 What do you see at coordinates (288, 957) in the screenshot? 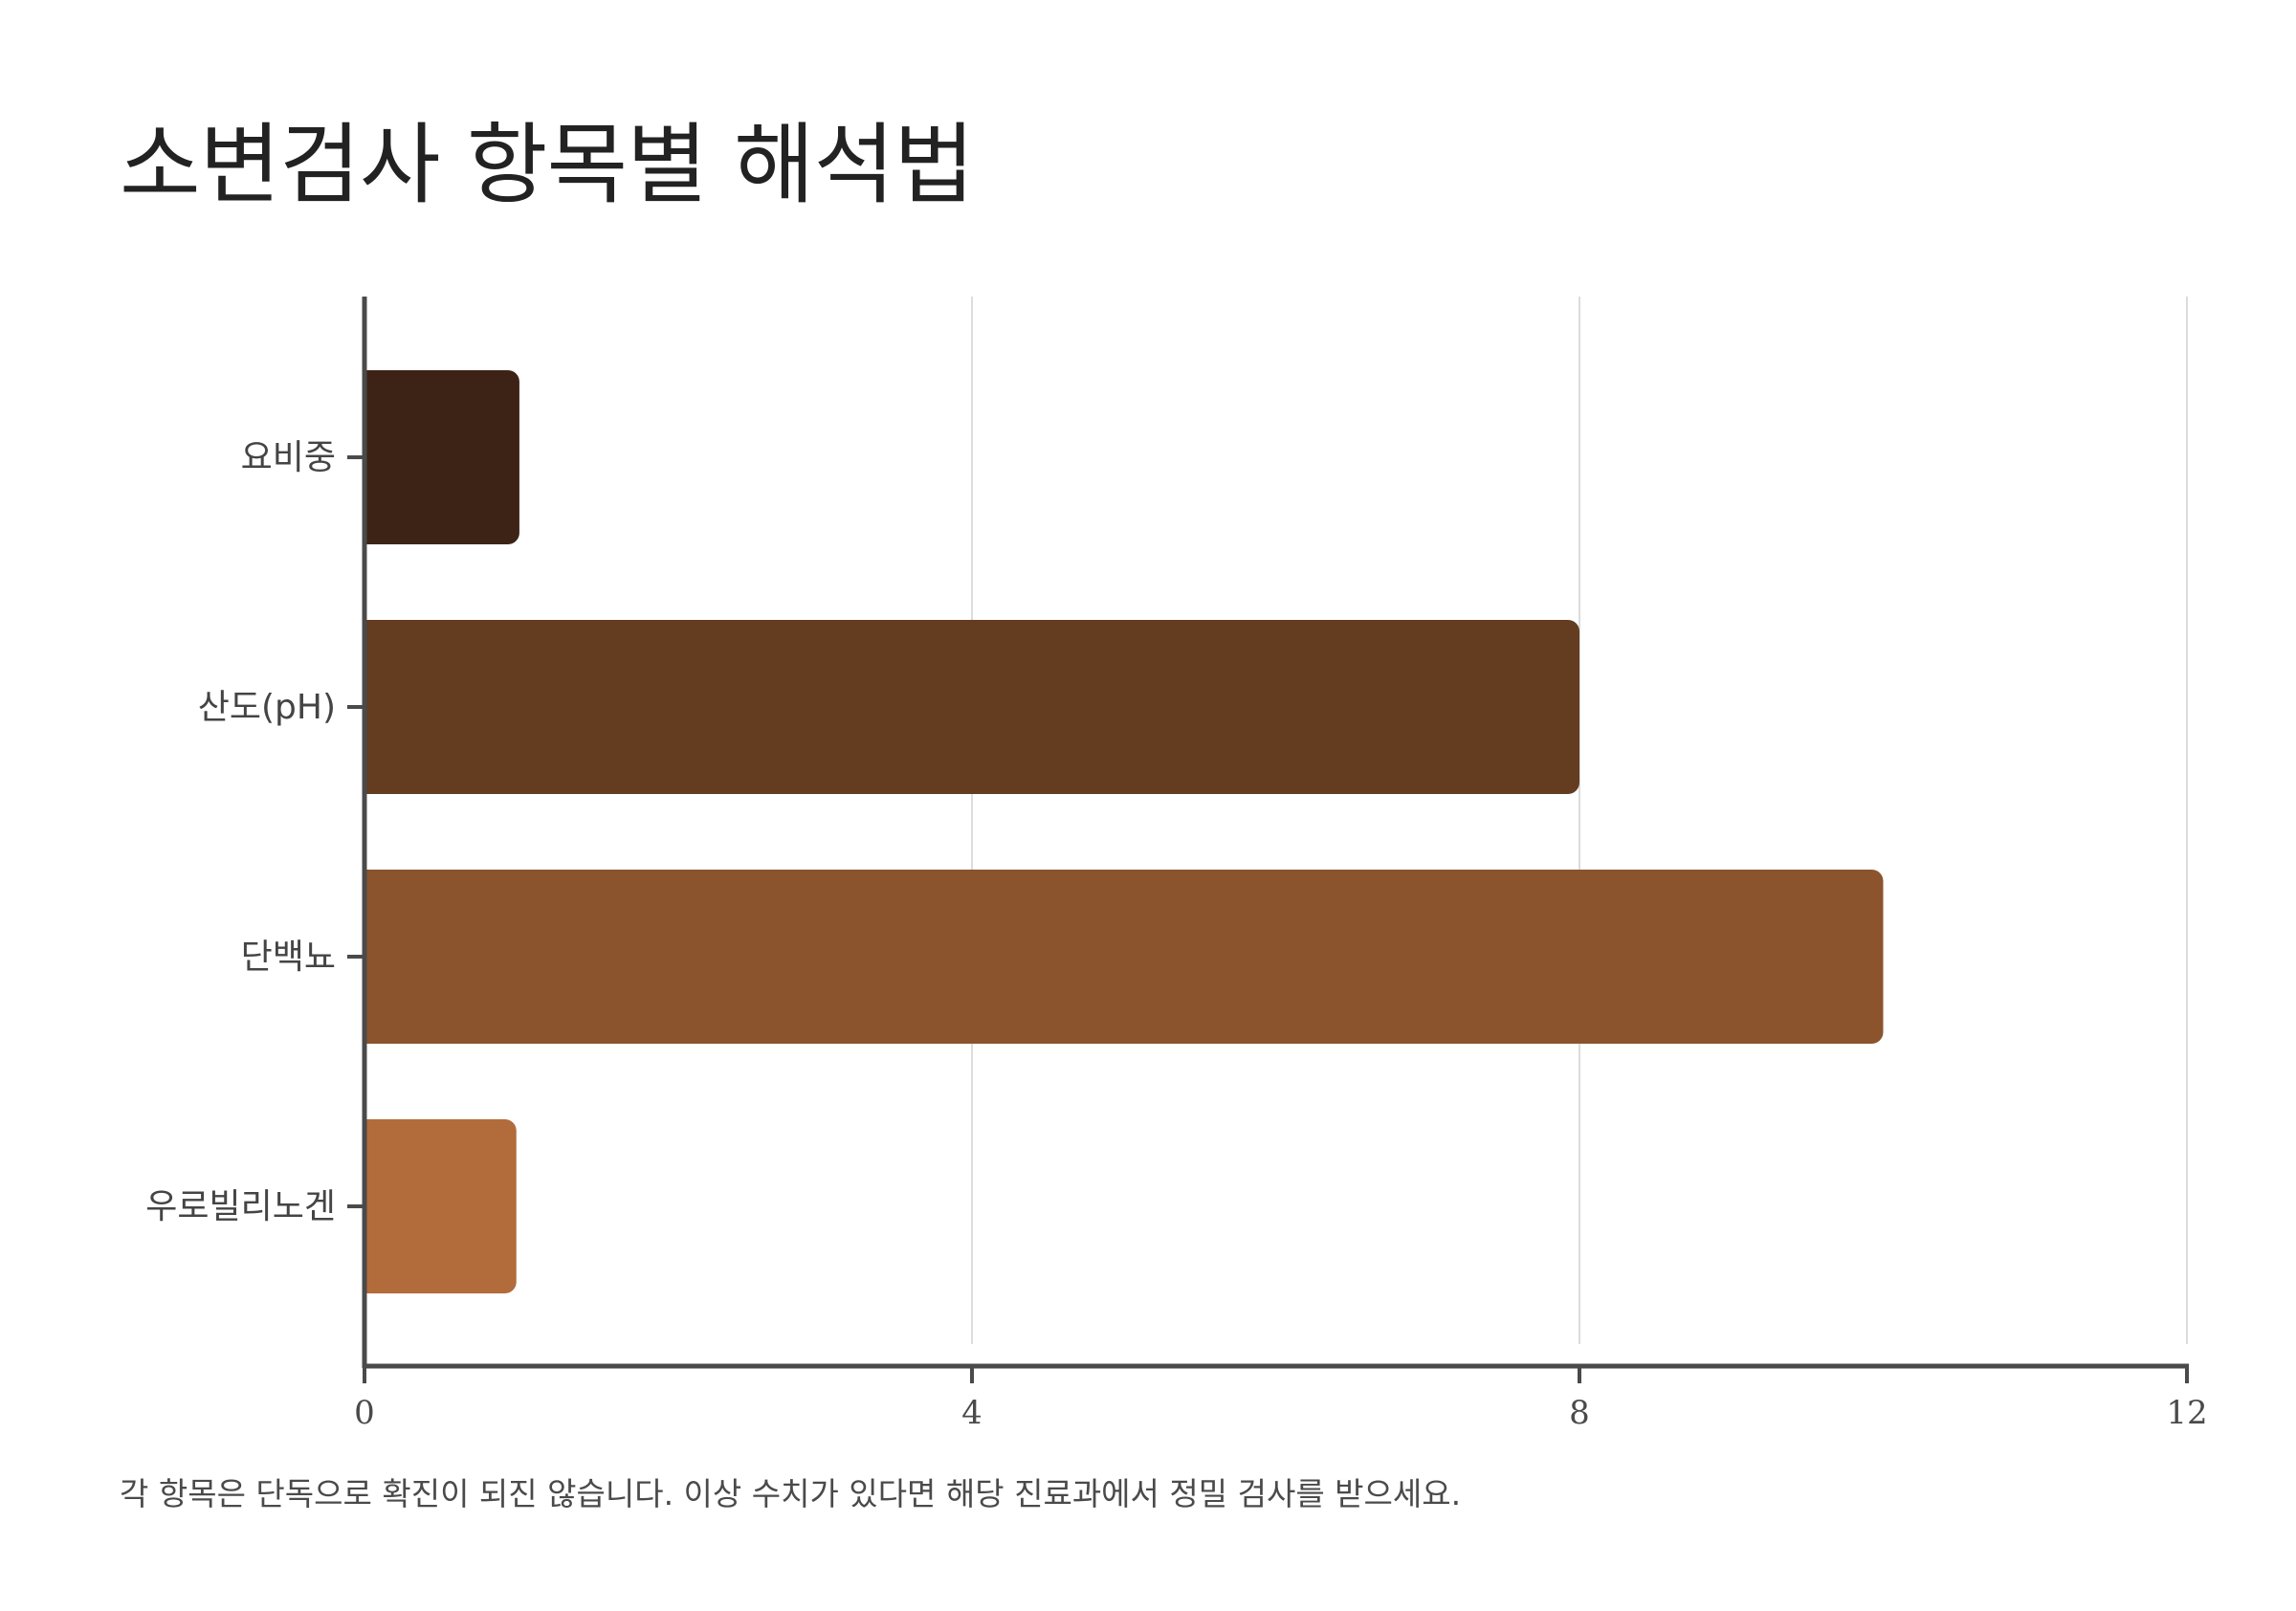
I see `category-label-2: 단백뇨` at bounding box center [288, 957].